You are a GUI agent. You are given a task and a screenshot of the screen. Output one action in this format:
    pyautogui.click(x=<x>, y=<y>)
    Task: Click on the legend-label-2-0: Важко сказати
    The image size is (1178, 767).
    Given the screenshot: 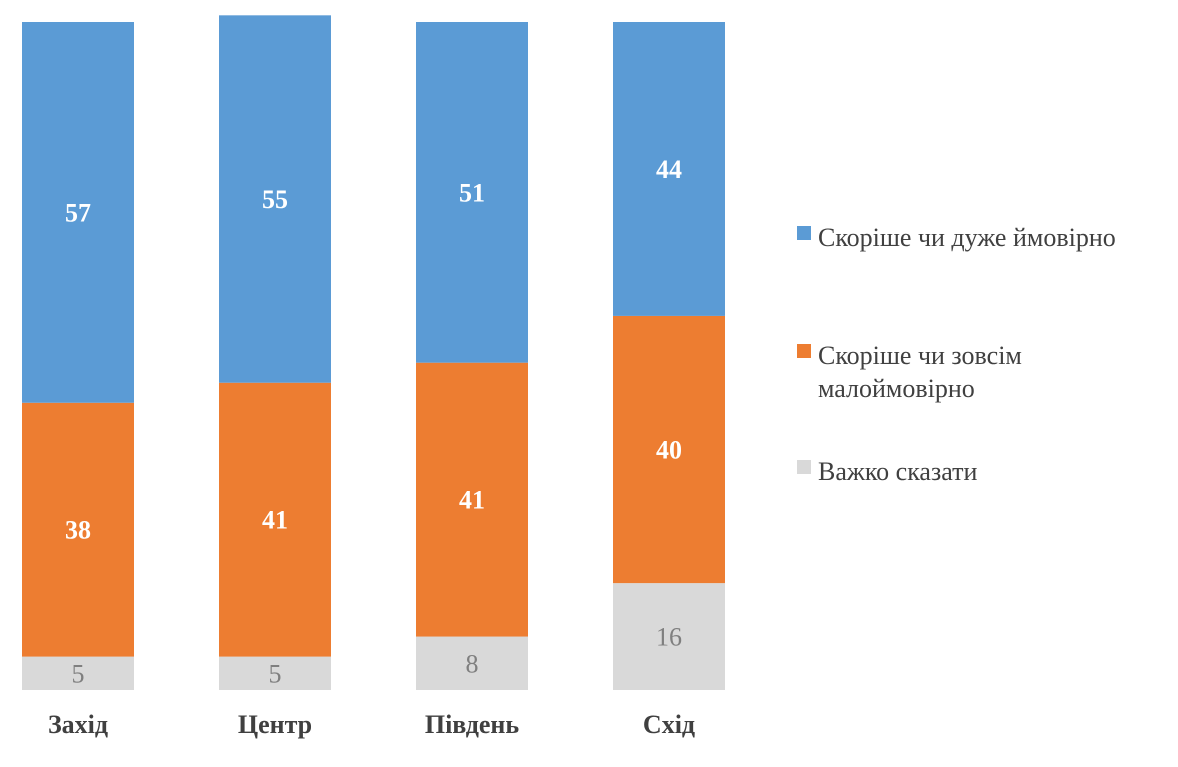 What is the action you would take?
    pyautogui.click(x=897, y=471)
    